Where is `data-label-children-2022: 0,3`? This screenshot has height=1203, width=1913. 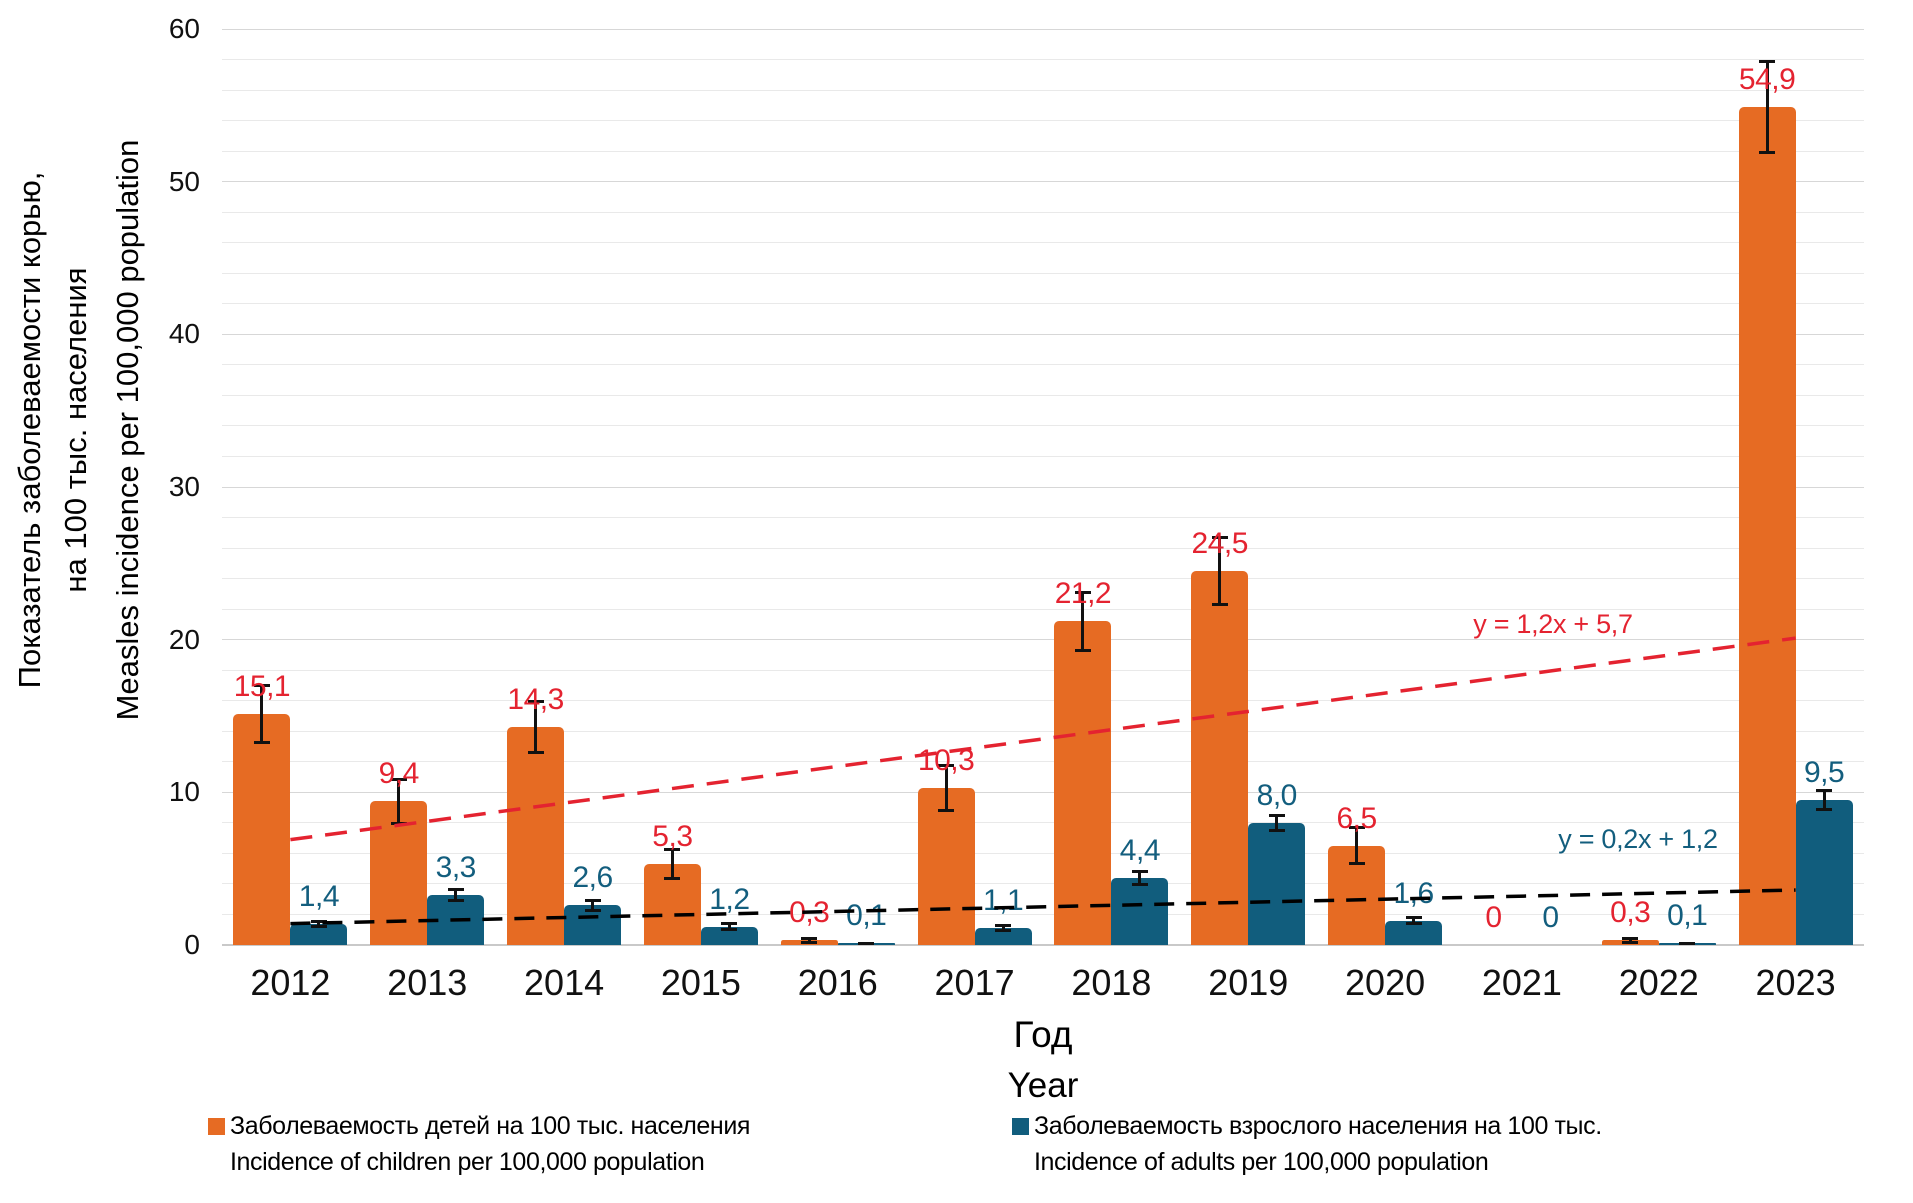
data-label-children-2022: 0,3 is located at coordinates (1630, 913).